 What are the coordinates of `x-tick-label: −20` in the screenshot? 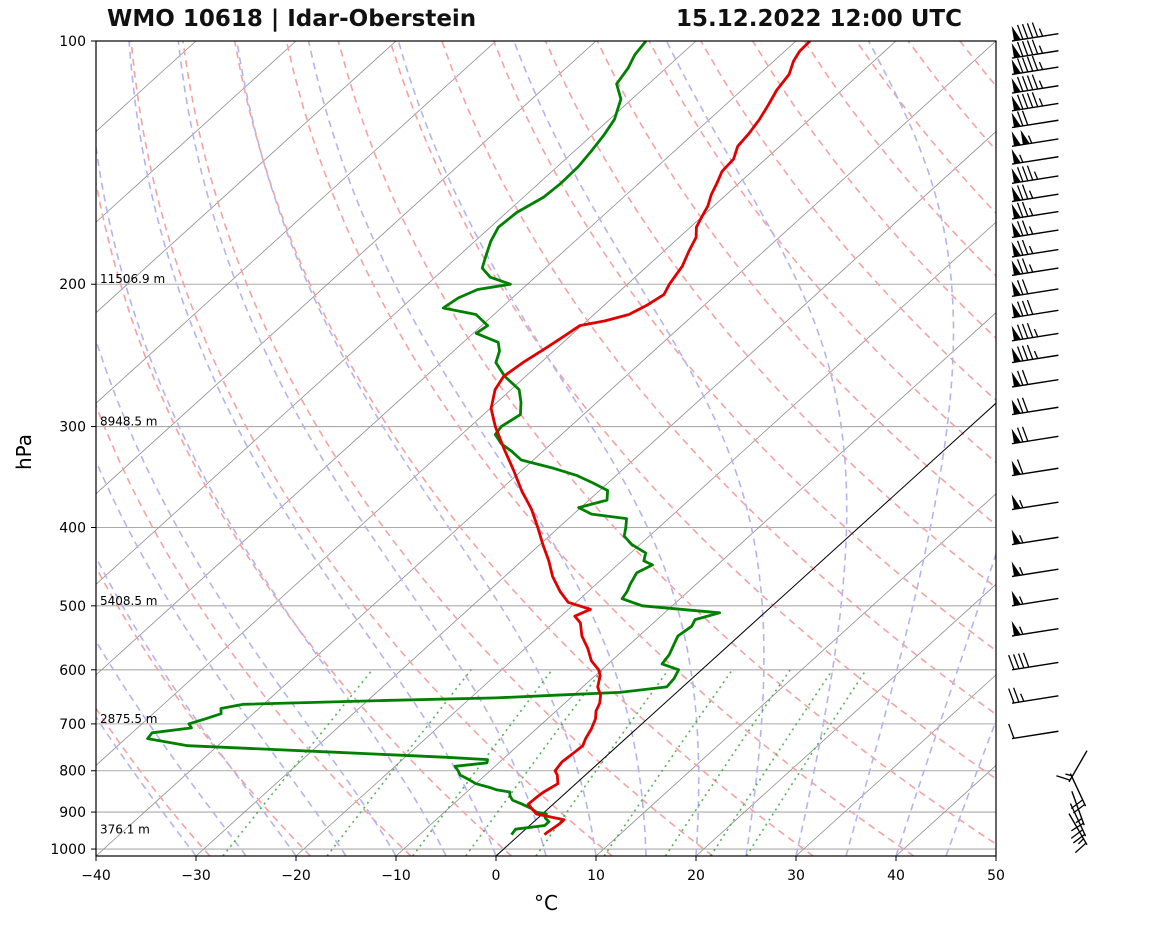 It's located at (296, 876).